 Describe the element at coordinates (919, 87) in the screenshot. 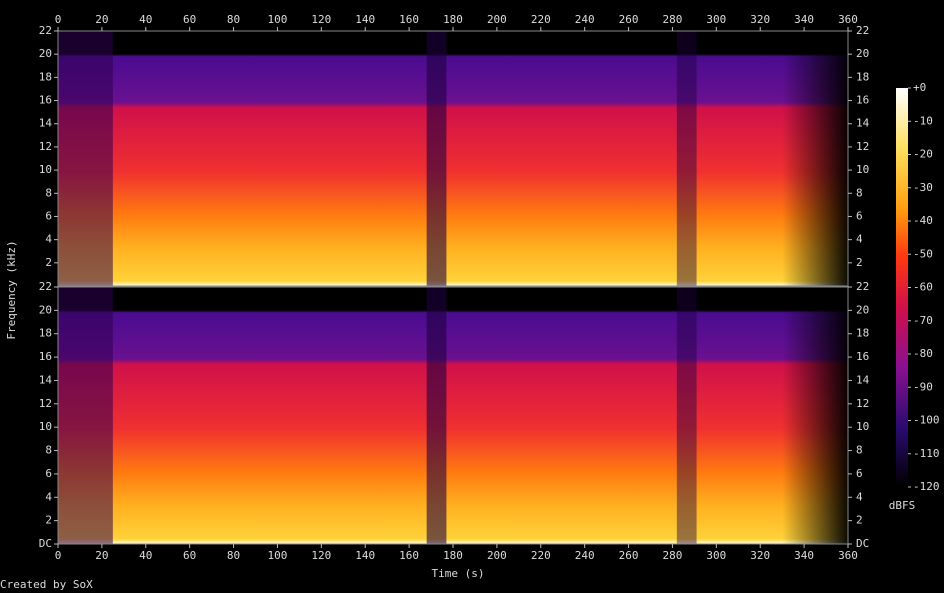

I see `colorbar-tick-label: +0` at that location.